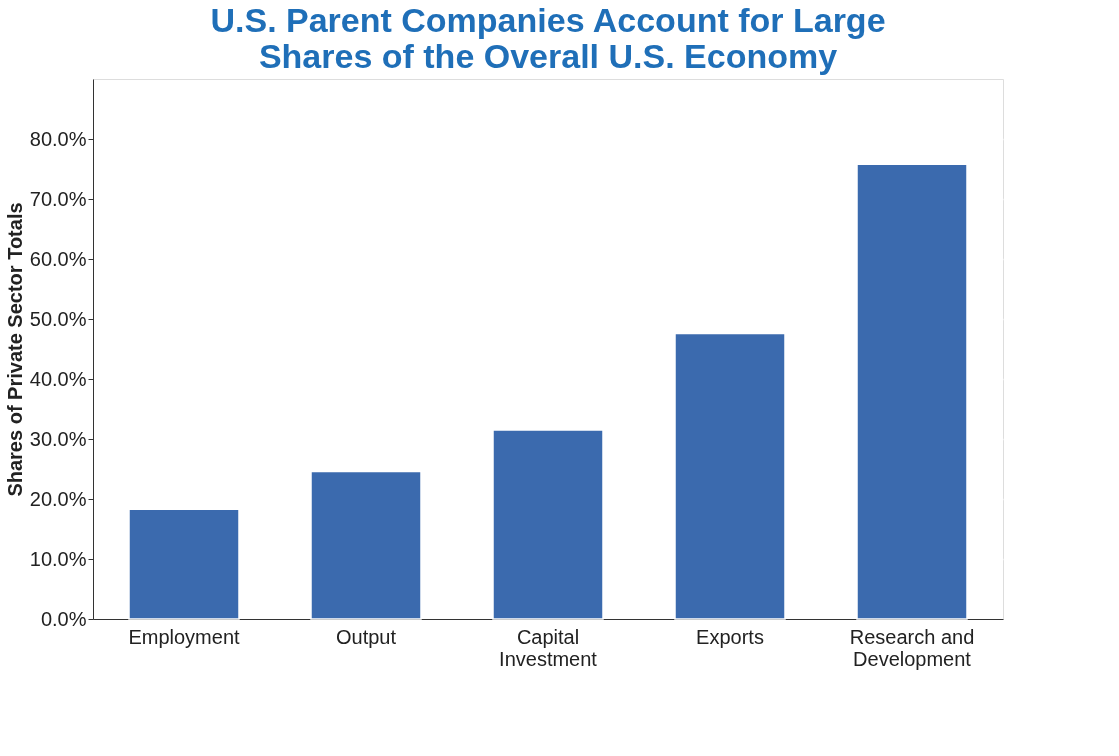 The image size is (1119, 756). Describe the element at coordinates (912, 647) in the screenshot. I see `x-tick-label: Research and Development` at that location.